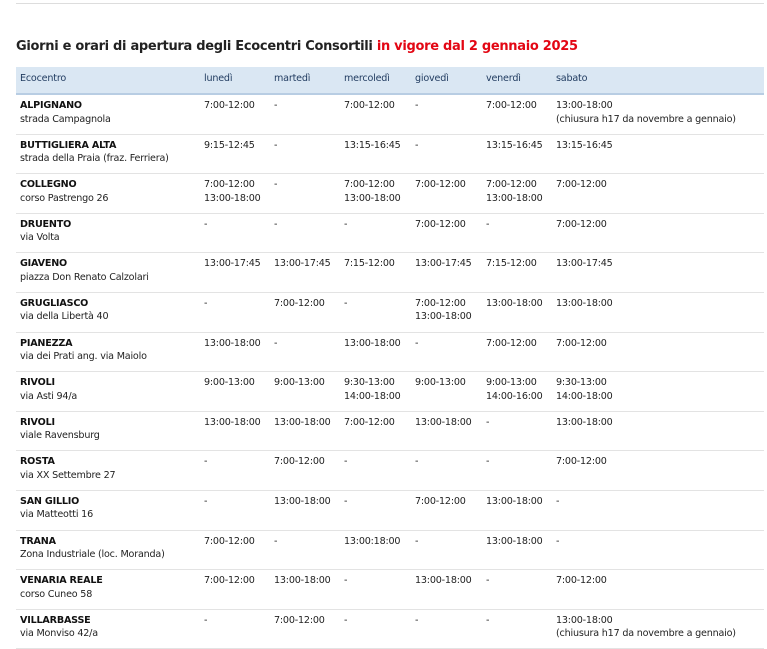  Describe the element at coordinates (68, 145) in the screenshot. I see `ecocentro-name: BUTTIGLIERA ALTA` at that location.